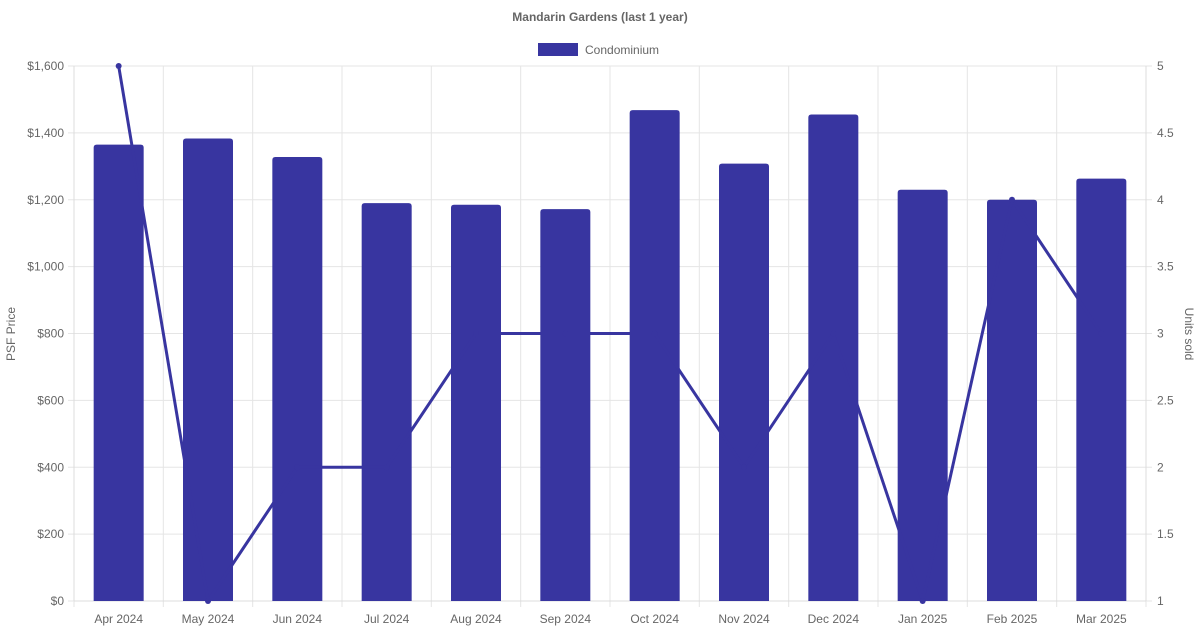 The width and height of the screenshot is (1200, 635). Describe the element at coordinates (50, 534) in the screenshot. I see `left-tick-label: $200` at that location.